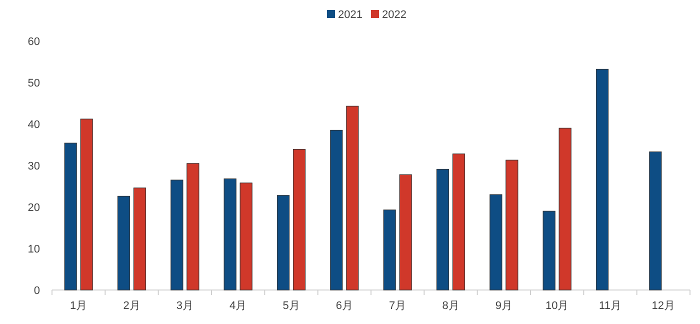  Describe the element at coordinates (557, 306) in the screenshot. I see `x-tick-label: 10月` at that location.